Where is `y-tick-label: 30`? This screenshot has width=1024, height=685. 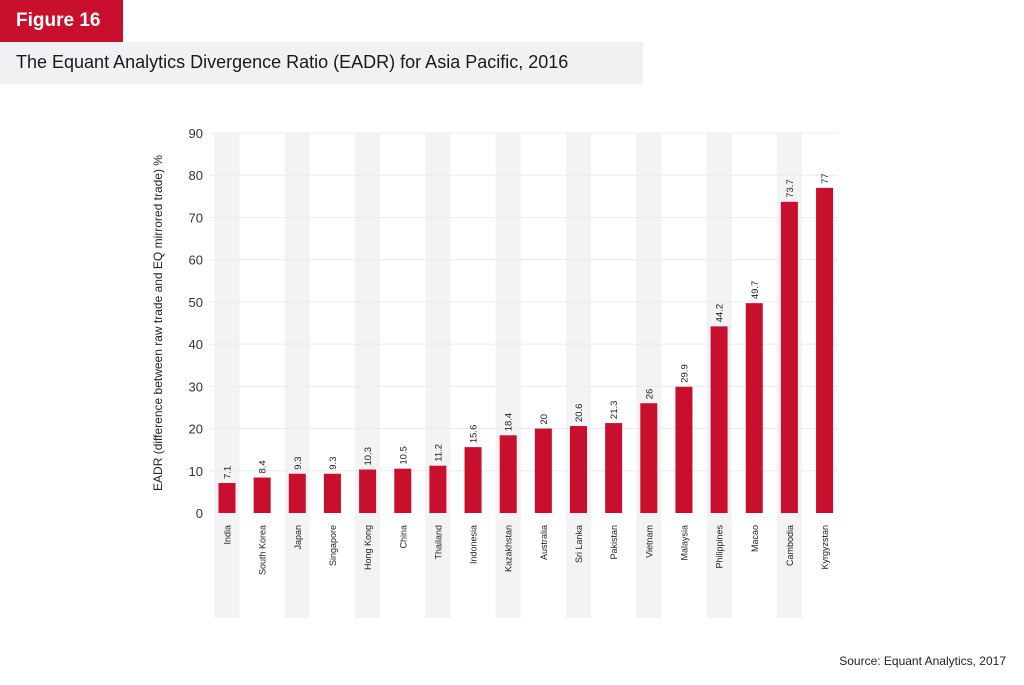 y-tick-label: 30 is located at coordinates (196, 386).